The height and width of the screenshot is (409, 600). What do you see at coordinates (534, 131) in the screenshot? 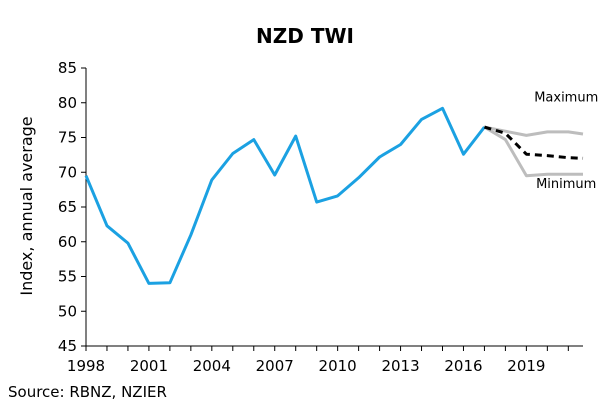
I see `series-line-maximum` at bounding box center [534, 131].